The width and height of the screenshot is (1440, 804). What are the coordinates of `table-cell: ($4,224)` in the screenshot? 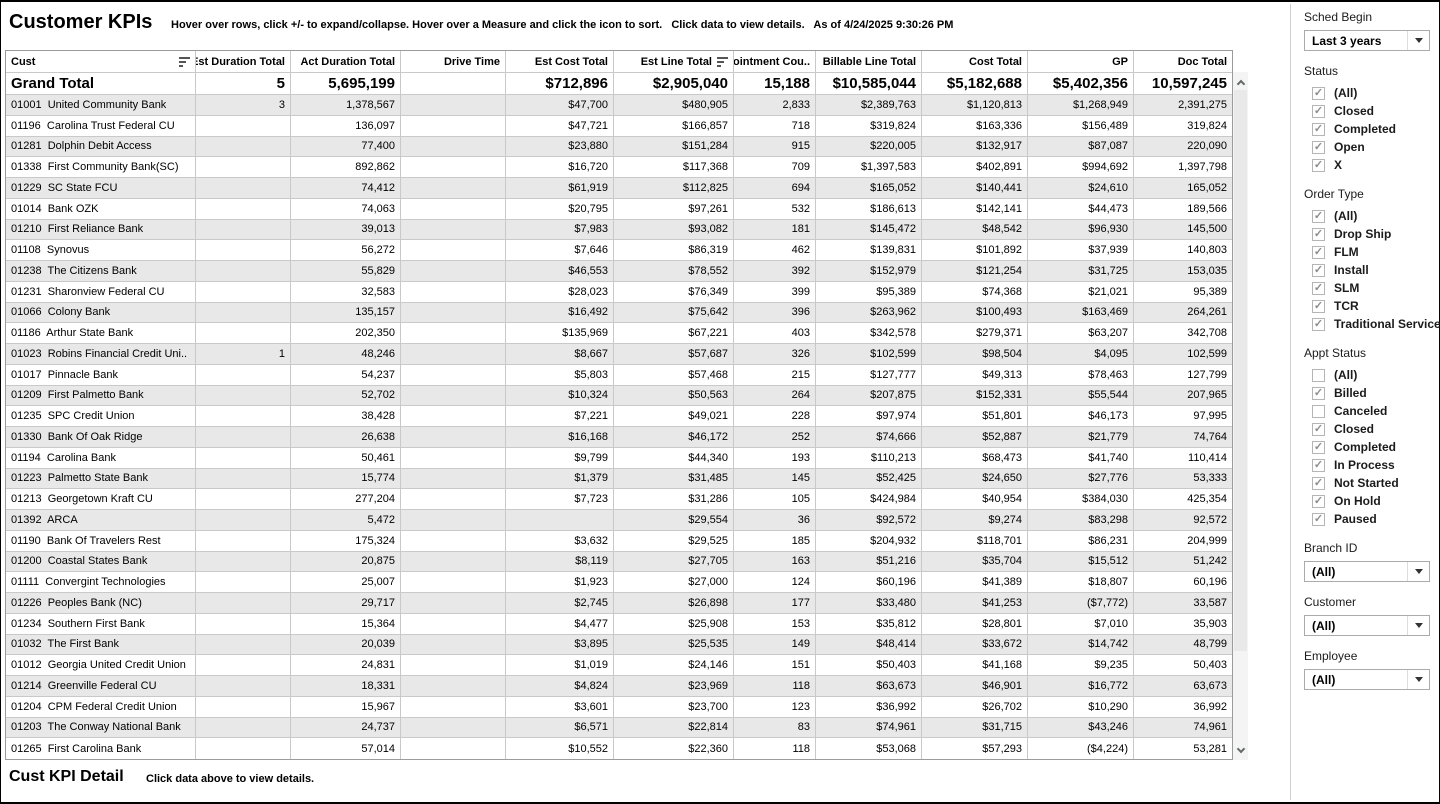 It's located at (1081, 748).